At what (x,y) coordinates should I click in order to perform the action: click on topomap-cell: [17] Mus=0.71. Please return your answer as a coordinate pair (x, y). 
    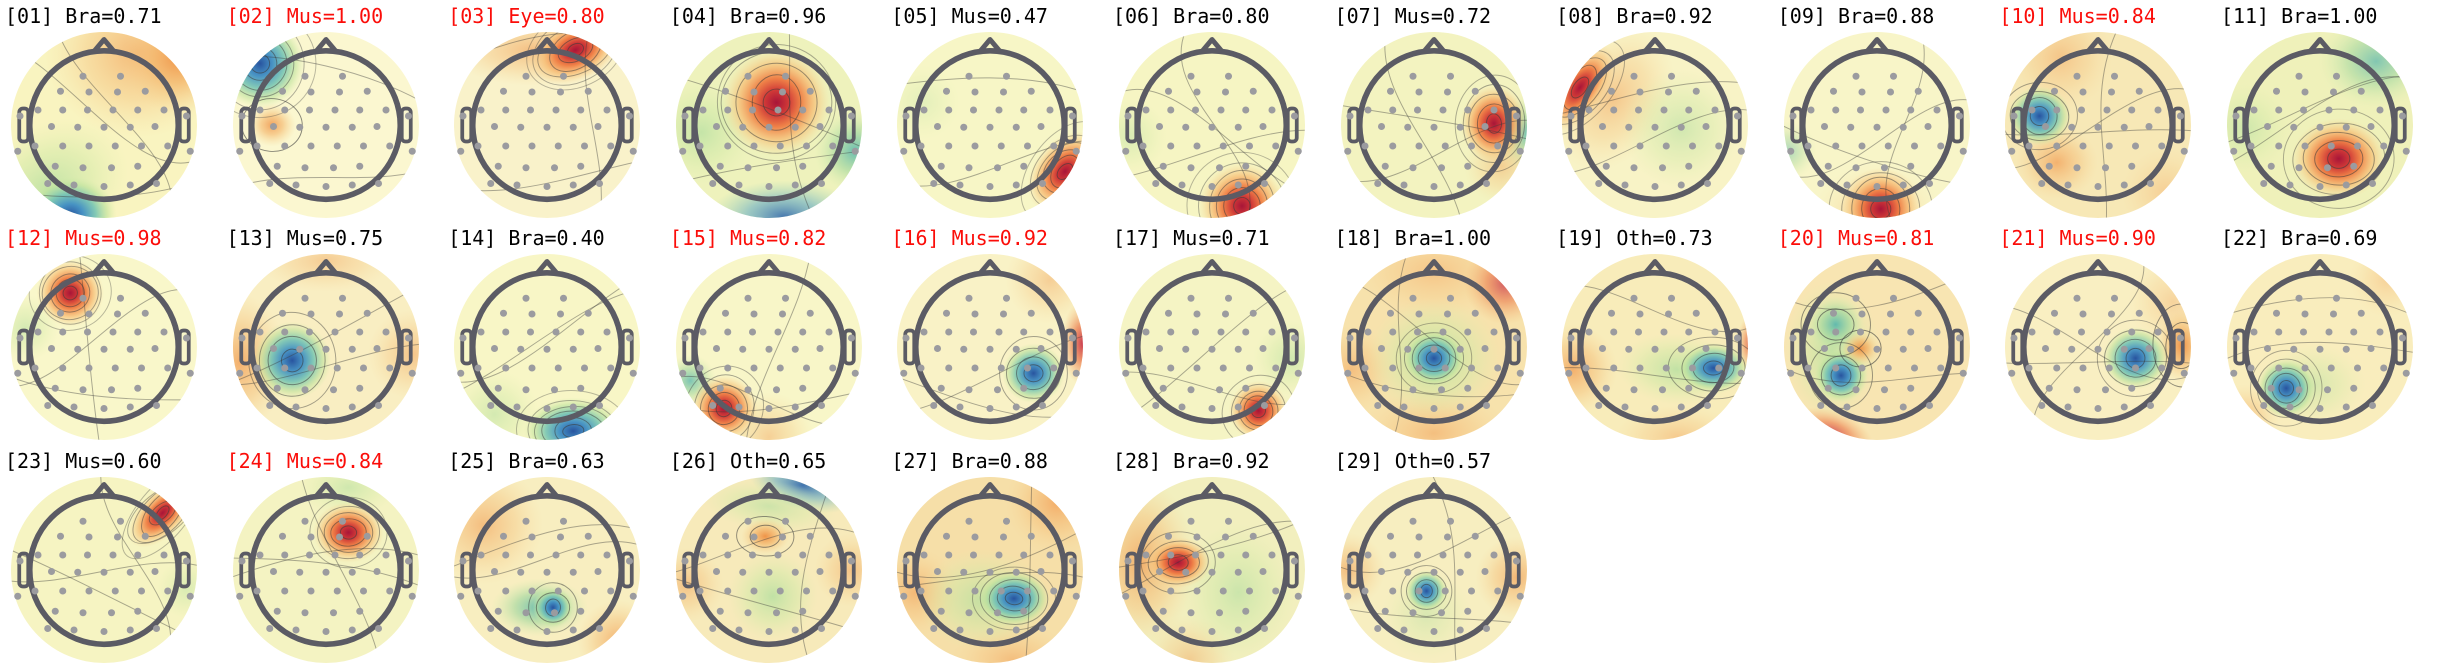
    Looking at the image, I should click on (1219, 333).